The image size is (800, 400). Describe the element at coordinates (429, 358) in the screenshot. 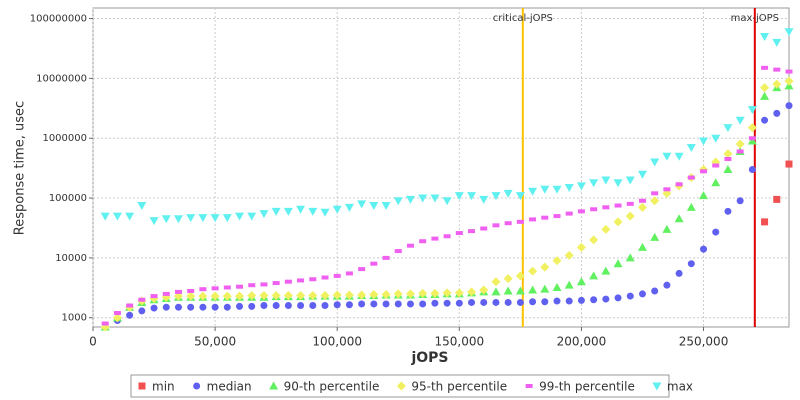

I see `x-axis-label: jOPS` at that location.